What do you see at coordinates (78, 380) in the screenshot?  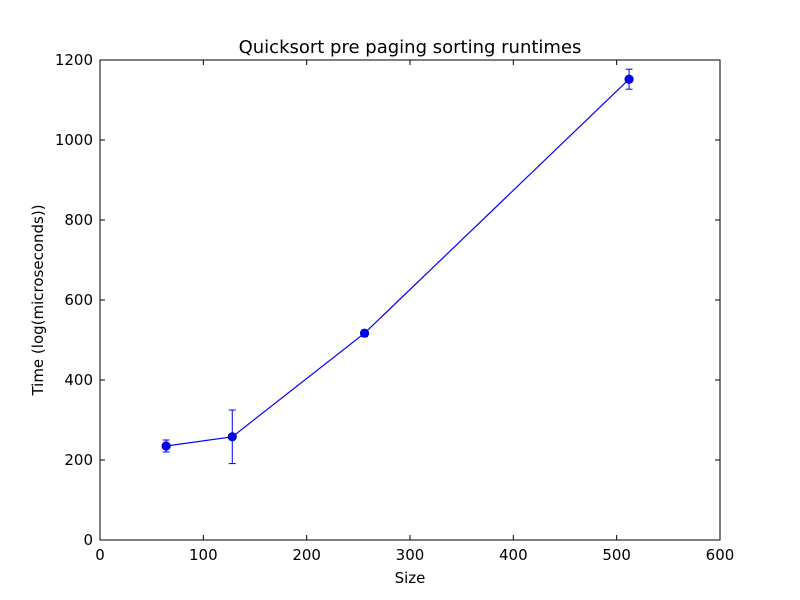 I see `y-tick-label: 400` at bounding box center [78, 380].